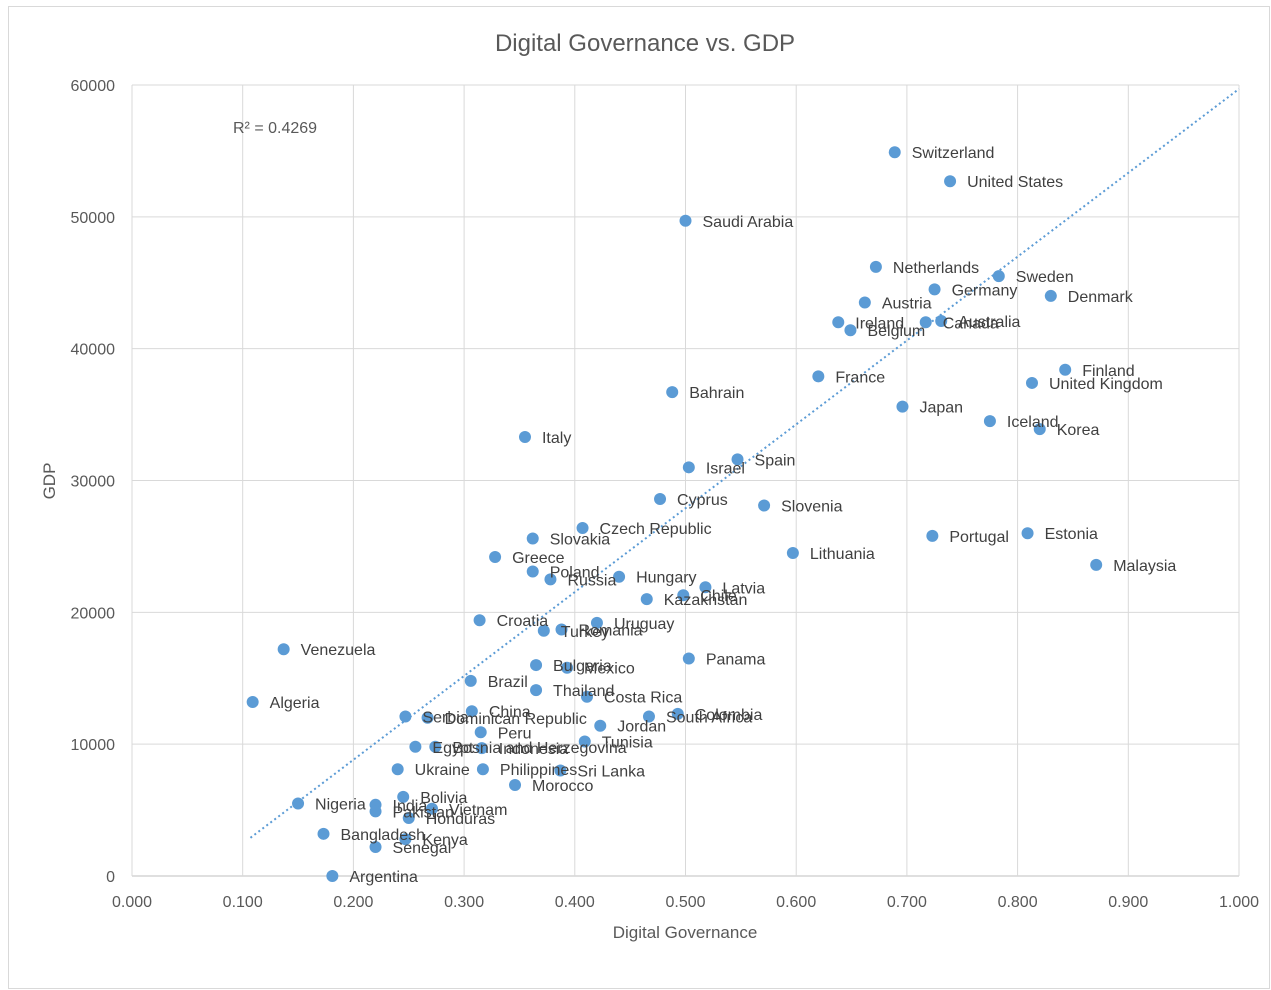  I want to click on data-label: Serbia, so click(445, 717).